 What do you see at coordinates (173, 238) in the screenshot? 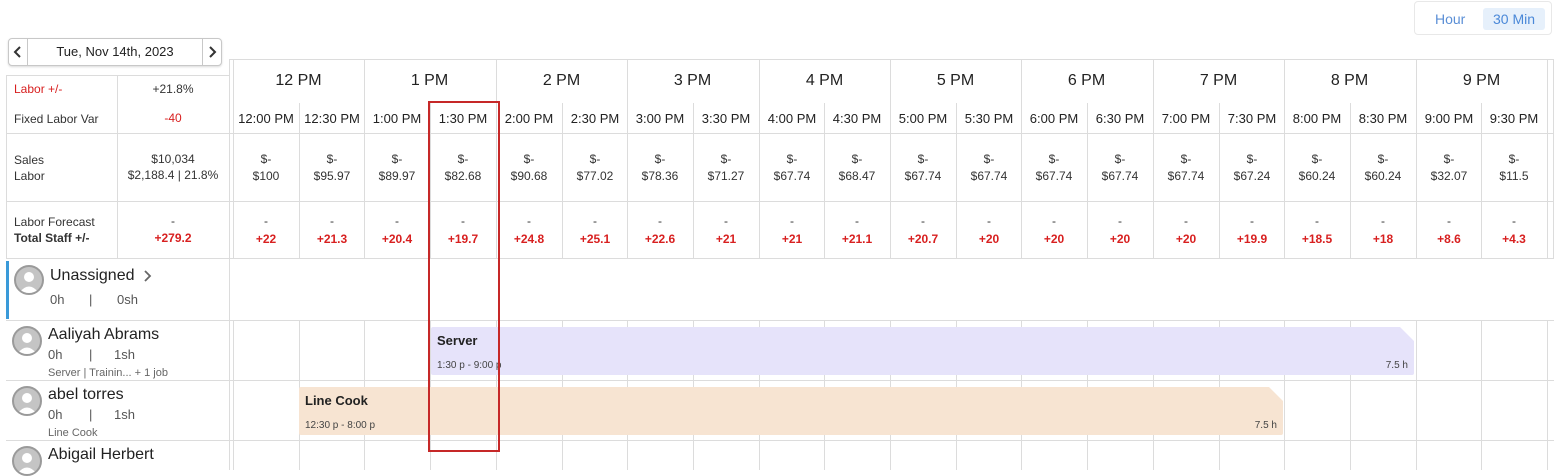
I see `total-staff-total: +279.2` at bounding box center [173, 238].